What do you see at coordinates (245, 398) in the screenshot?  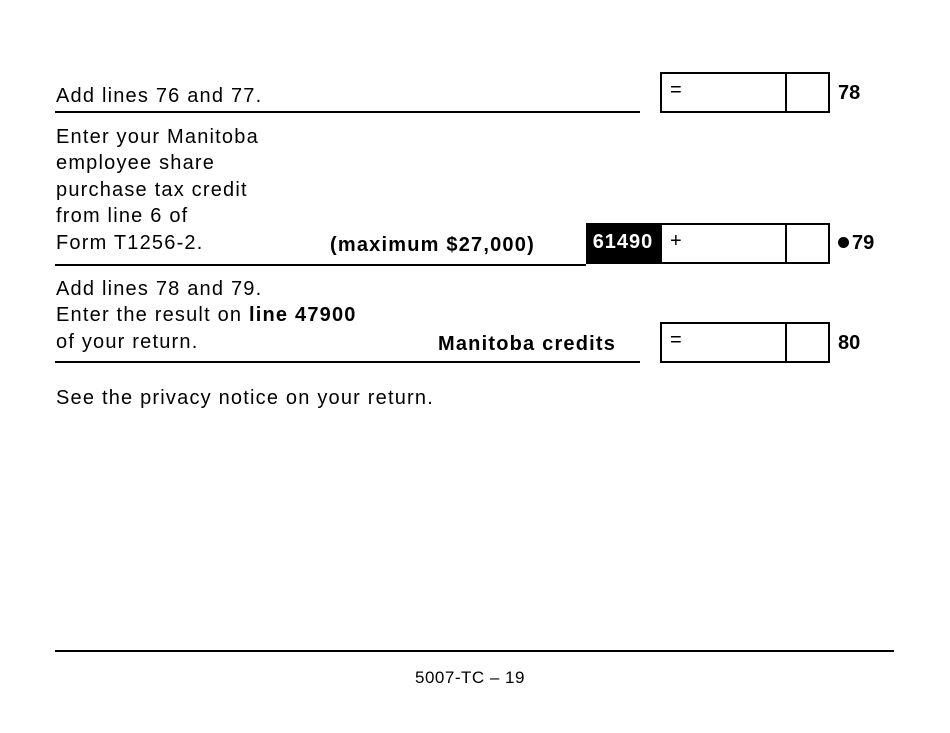 I see `privacy-notice: See the privacy notice on your return.` at bounding box center [245, 398].